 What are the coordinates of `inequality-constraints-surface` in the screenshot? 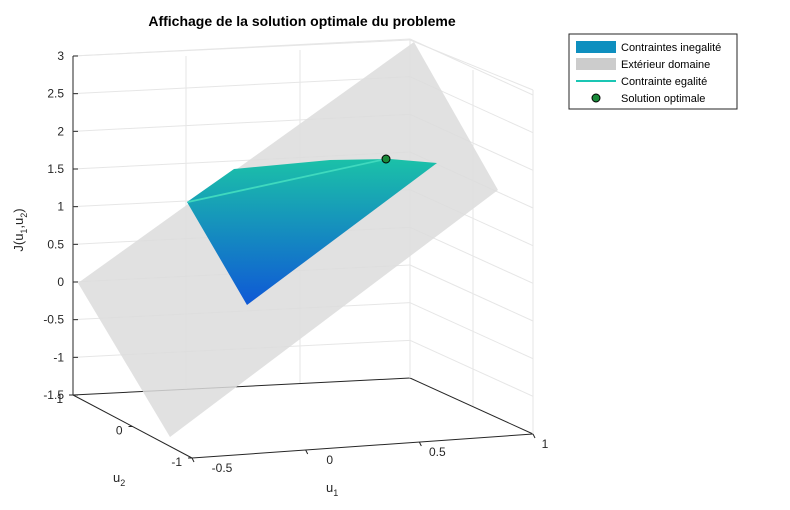 It's located at (312, 232).